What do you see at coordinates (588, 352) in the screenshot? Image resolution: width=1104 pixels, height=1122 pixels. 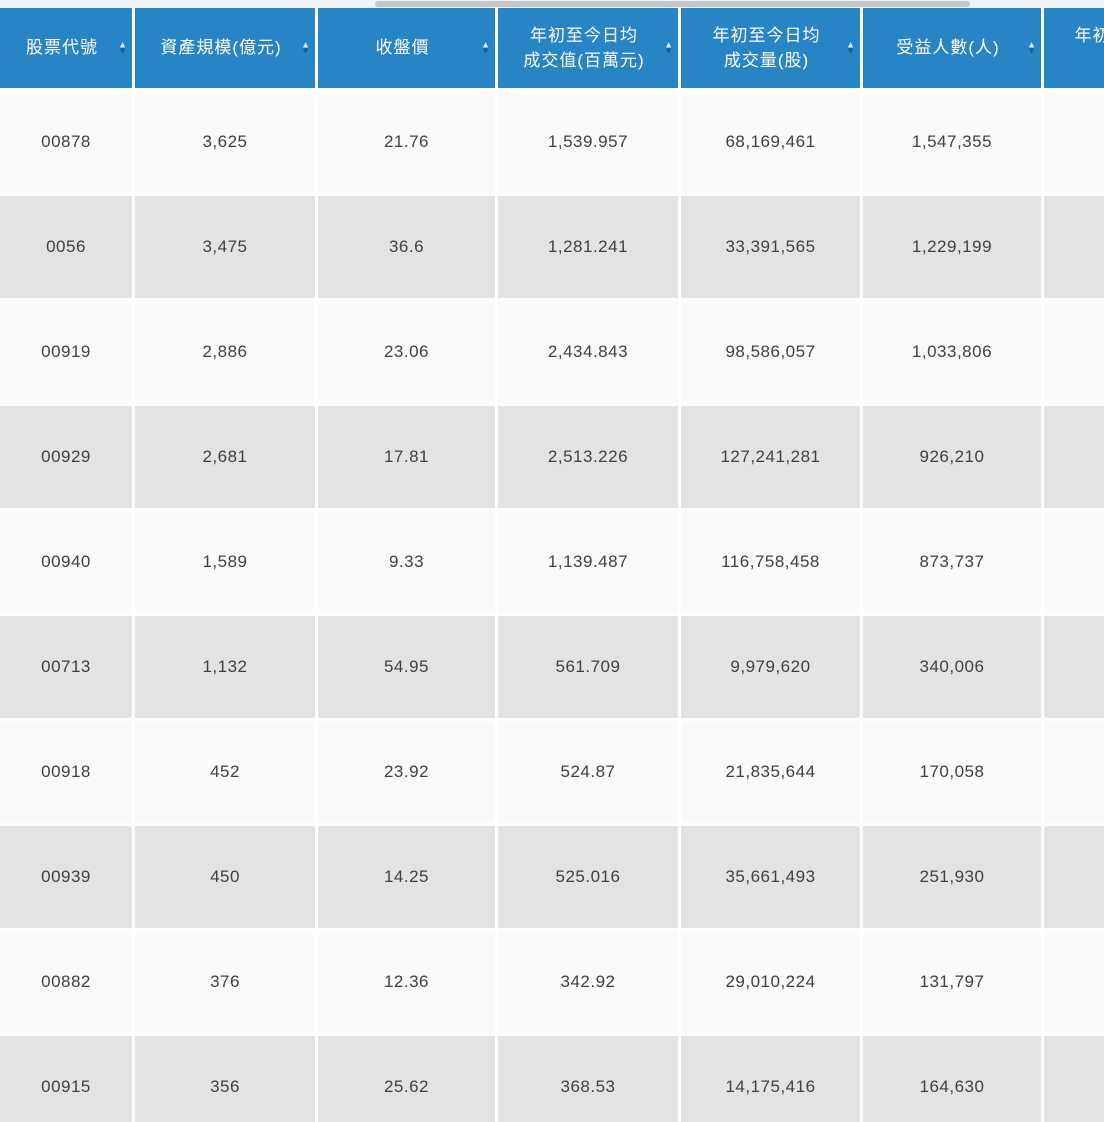 I see `cell-ytd-avg-value: 2,434.843` at bounding box center [588, 352].